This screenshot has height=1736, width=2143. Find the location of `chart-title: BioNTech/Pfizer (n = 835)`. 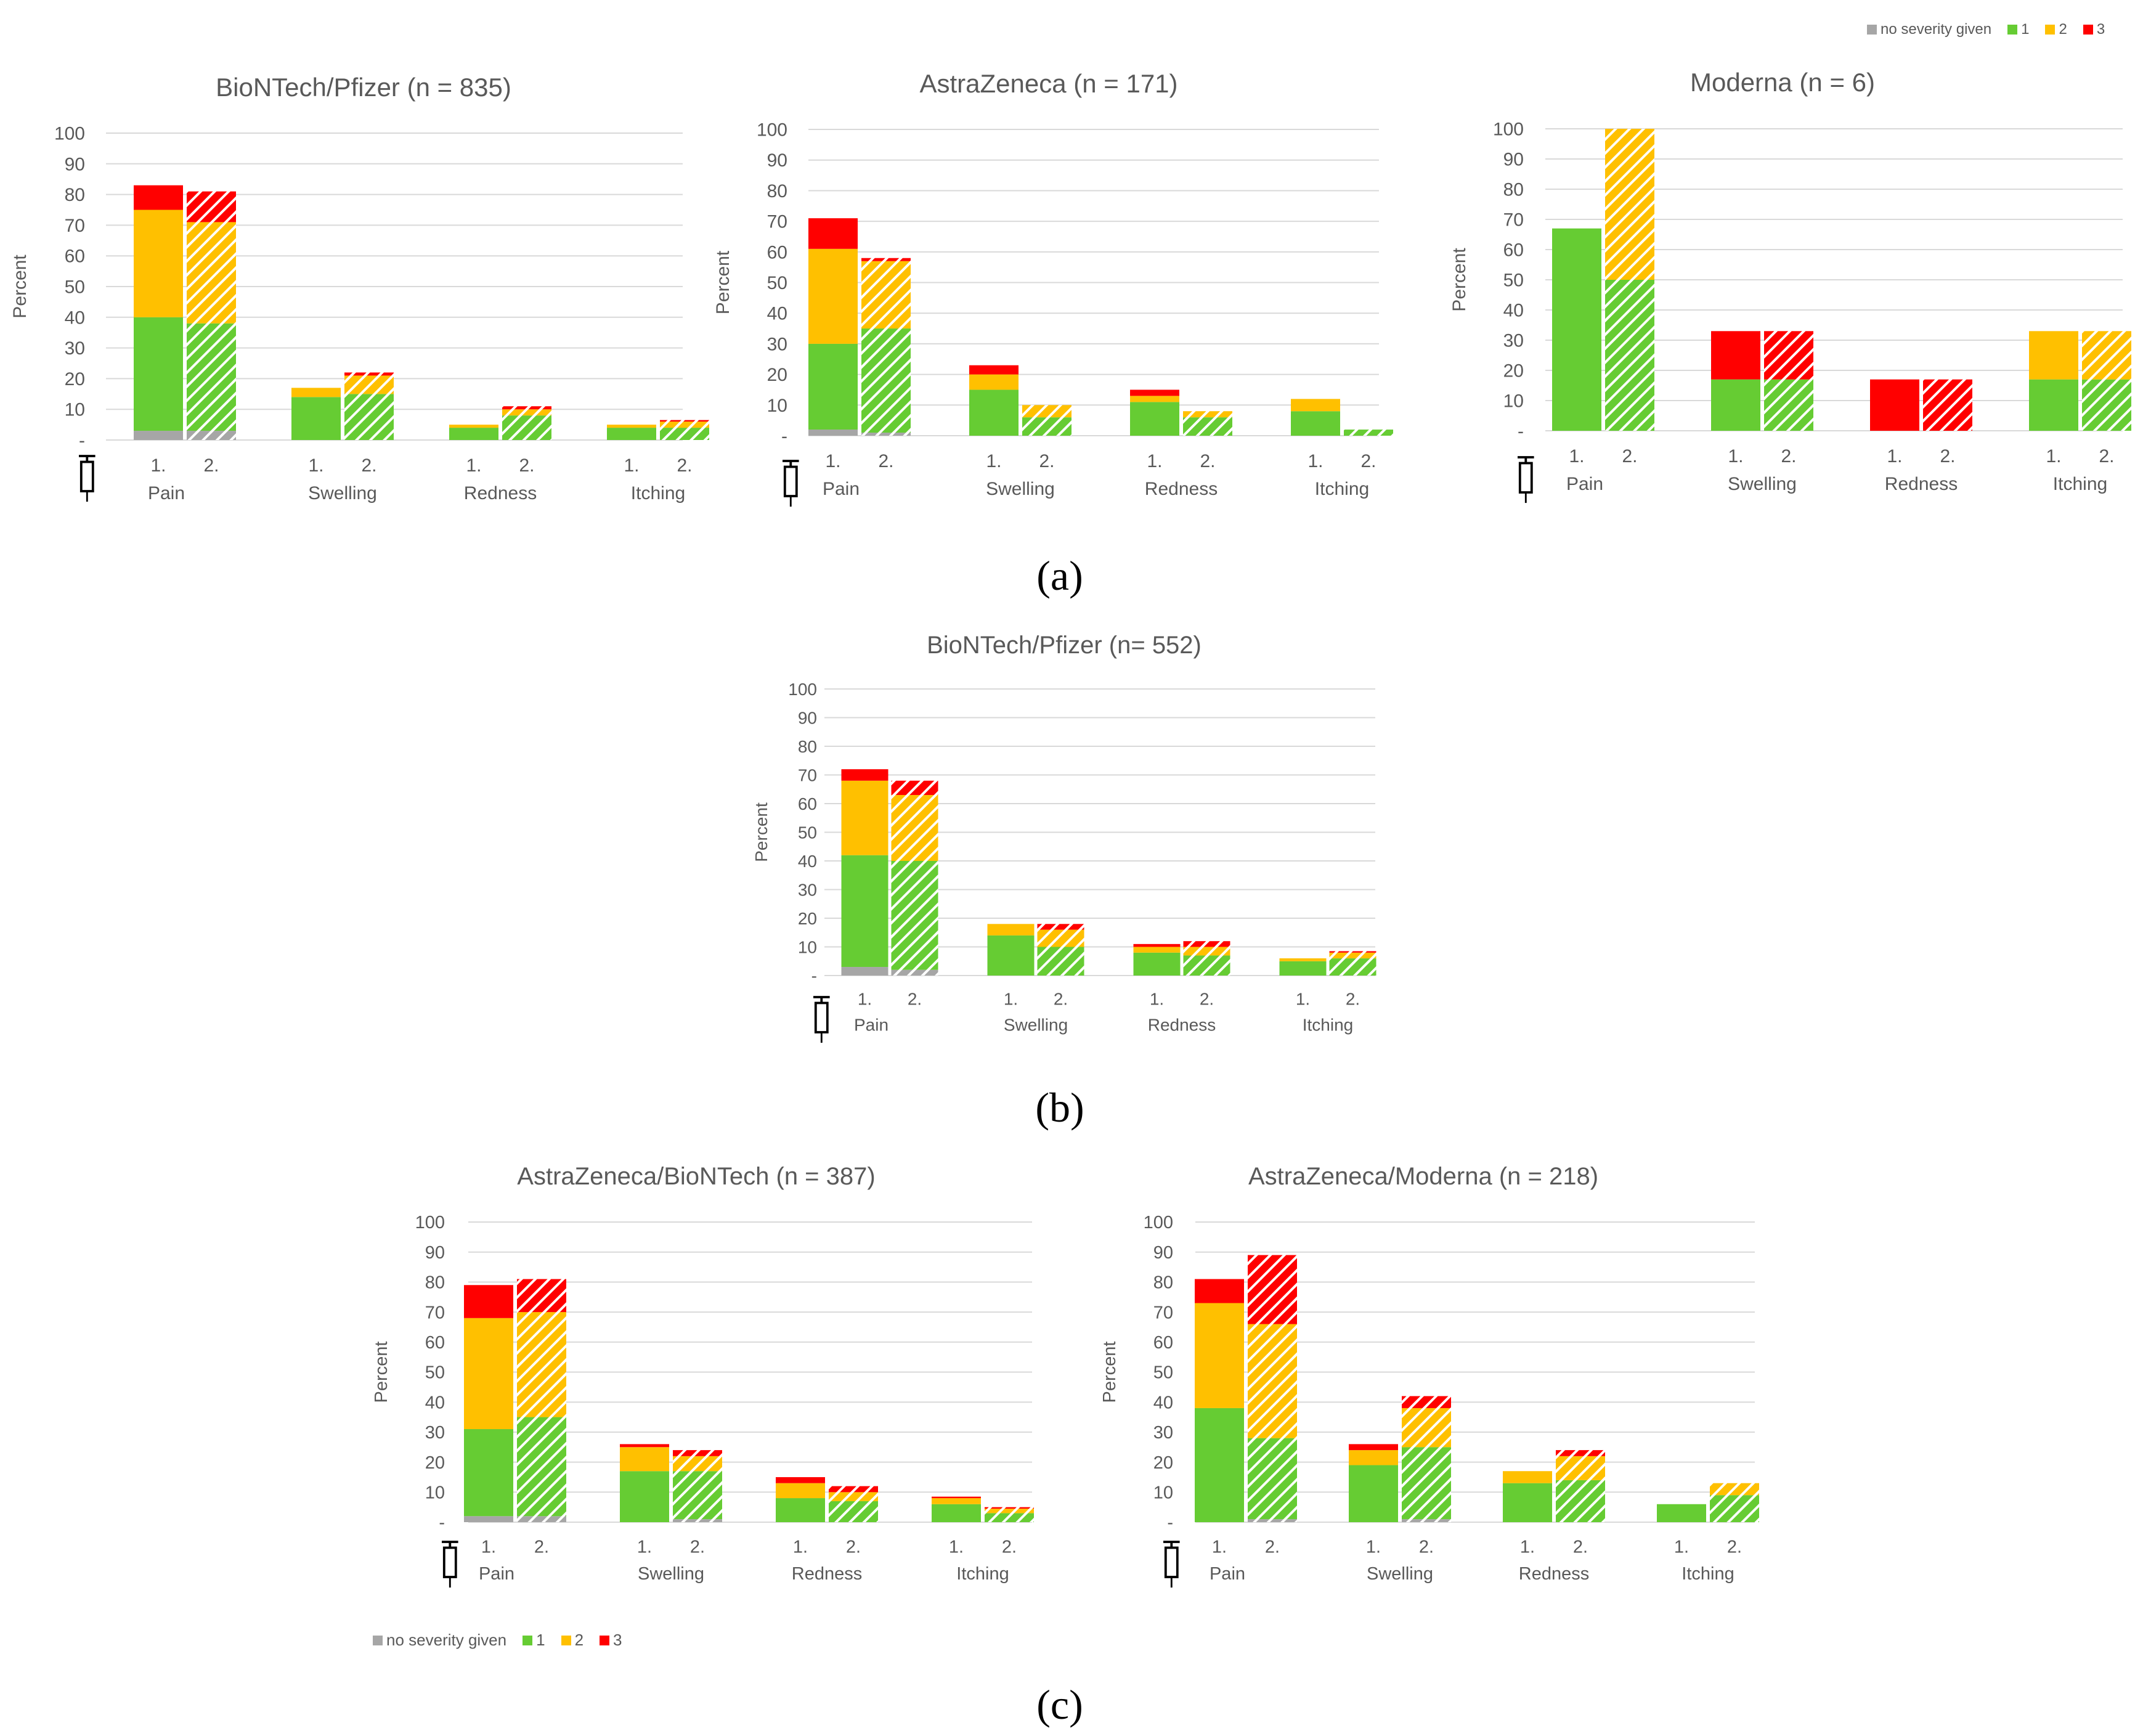

chart-title: BioNTech/Pfizer (n = 835) is located at coordinates (363, 88).